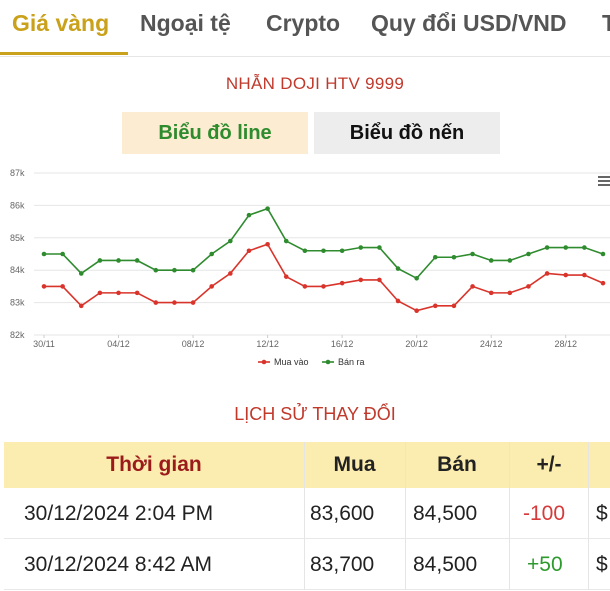  Describe the element at coordinates (193, 344) in the screenshot. I see `x-tick-label: 08/12` at that location.